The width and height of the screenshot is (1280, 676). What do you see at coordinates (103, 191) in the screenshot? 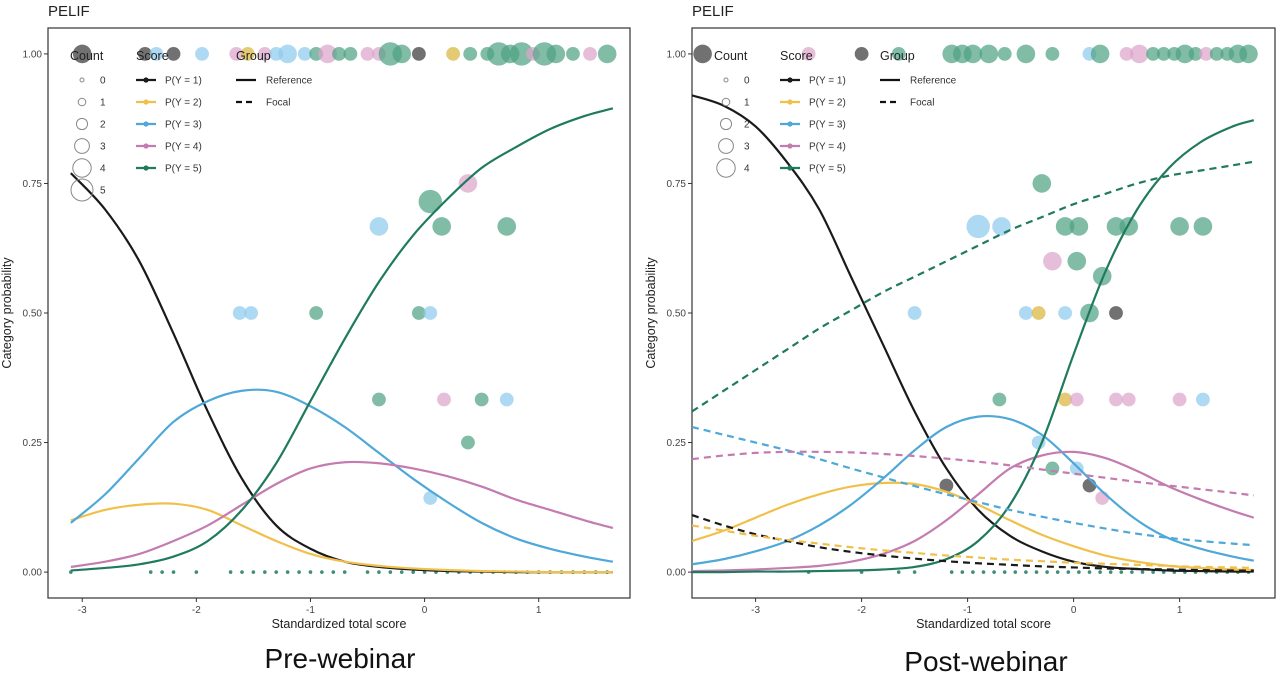
I see `legend-count-label: 5` at bounding box center [103, 191].